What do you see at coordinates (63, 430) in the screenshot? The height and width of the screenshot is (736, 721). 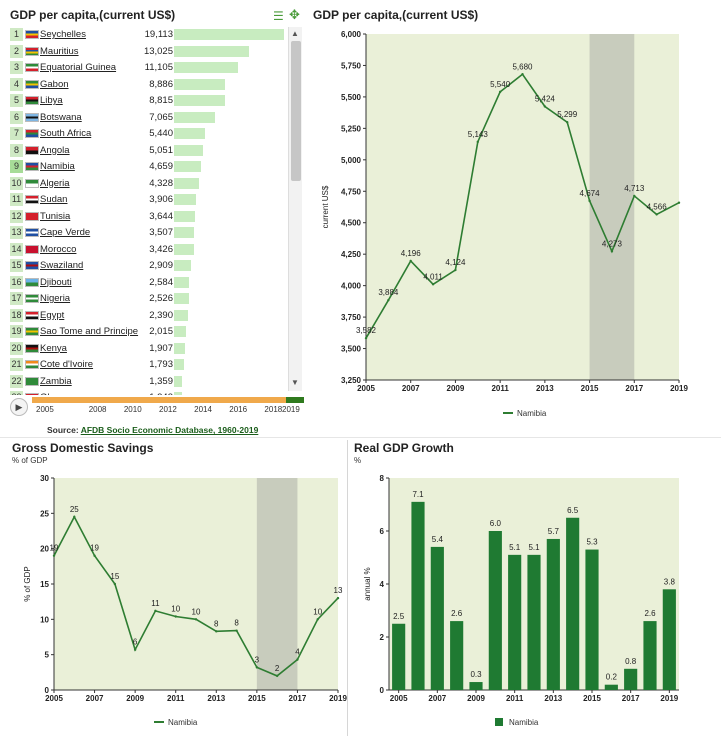 I see `source-label: Source:` at bounding box center [63, 430].